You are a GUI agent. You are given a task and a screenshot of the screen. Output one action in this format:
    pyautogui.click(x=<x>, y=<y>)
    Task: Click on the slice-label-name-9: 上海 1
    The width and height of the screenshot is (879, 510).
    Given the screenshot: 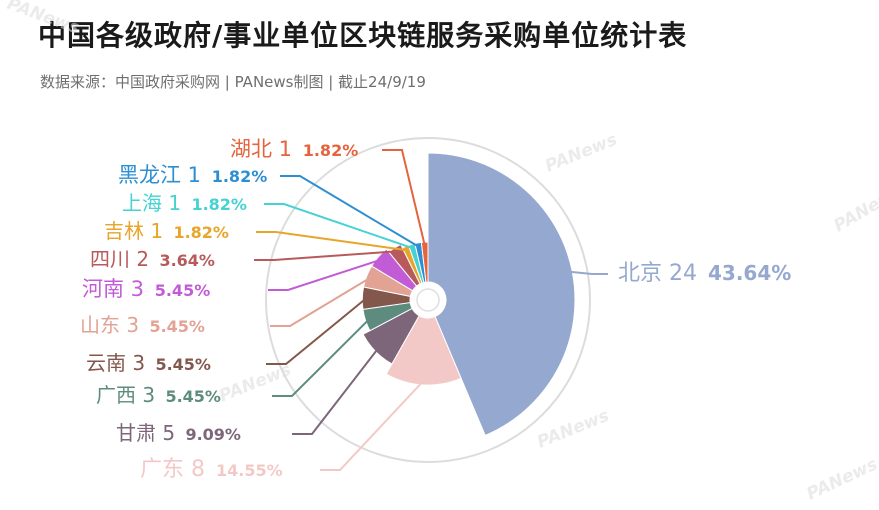 What is the action you would take?
    pyautogui.click(x=154, y=203)
    